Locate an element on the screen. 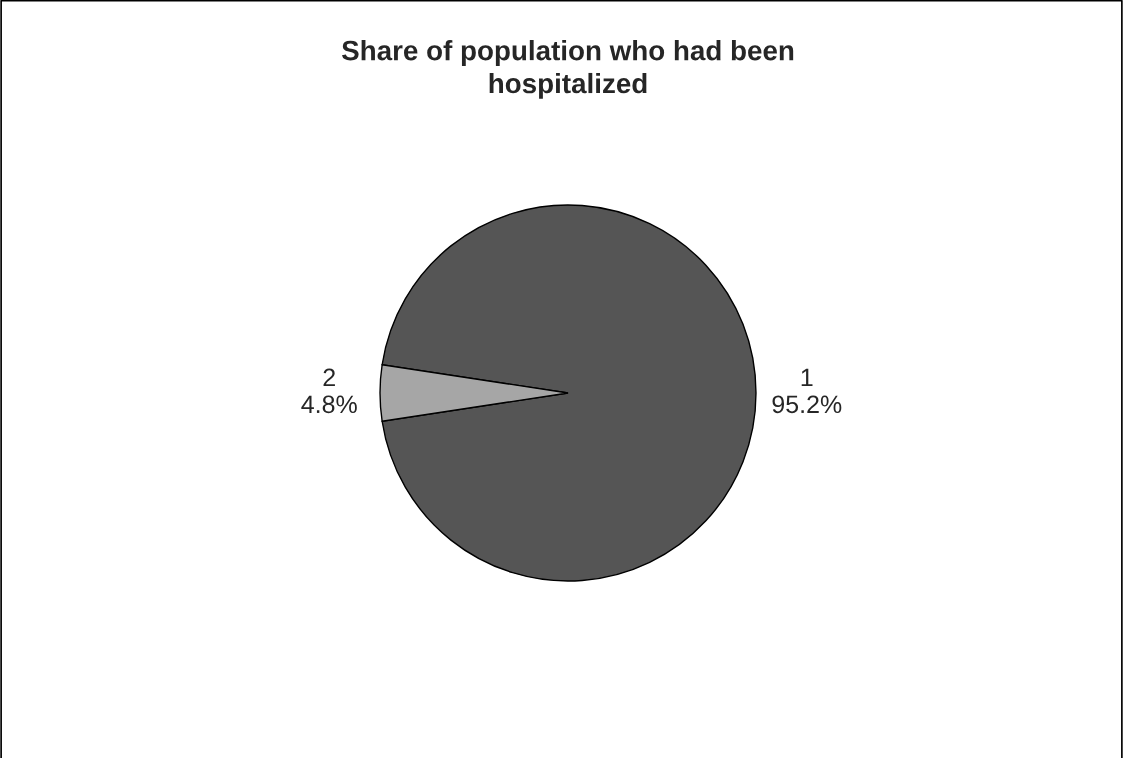  data-label: 4.8% is located at coordinates (329, 404).